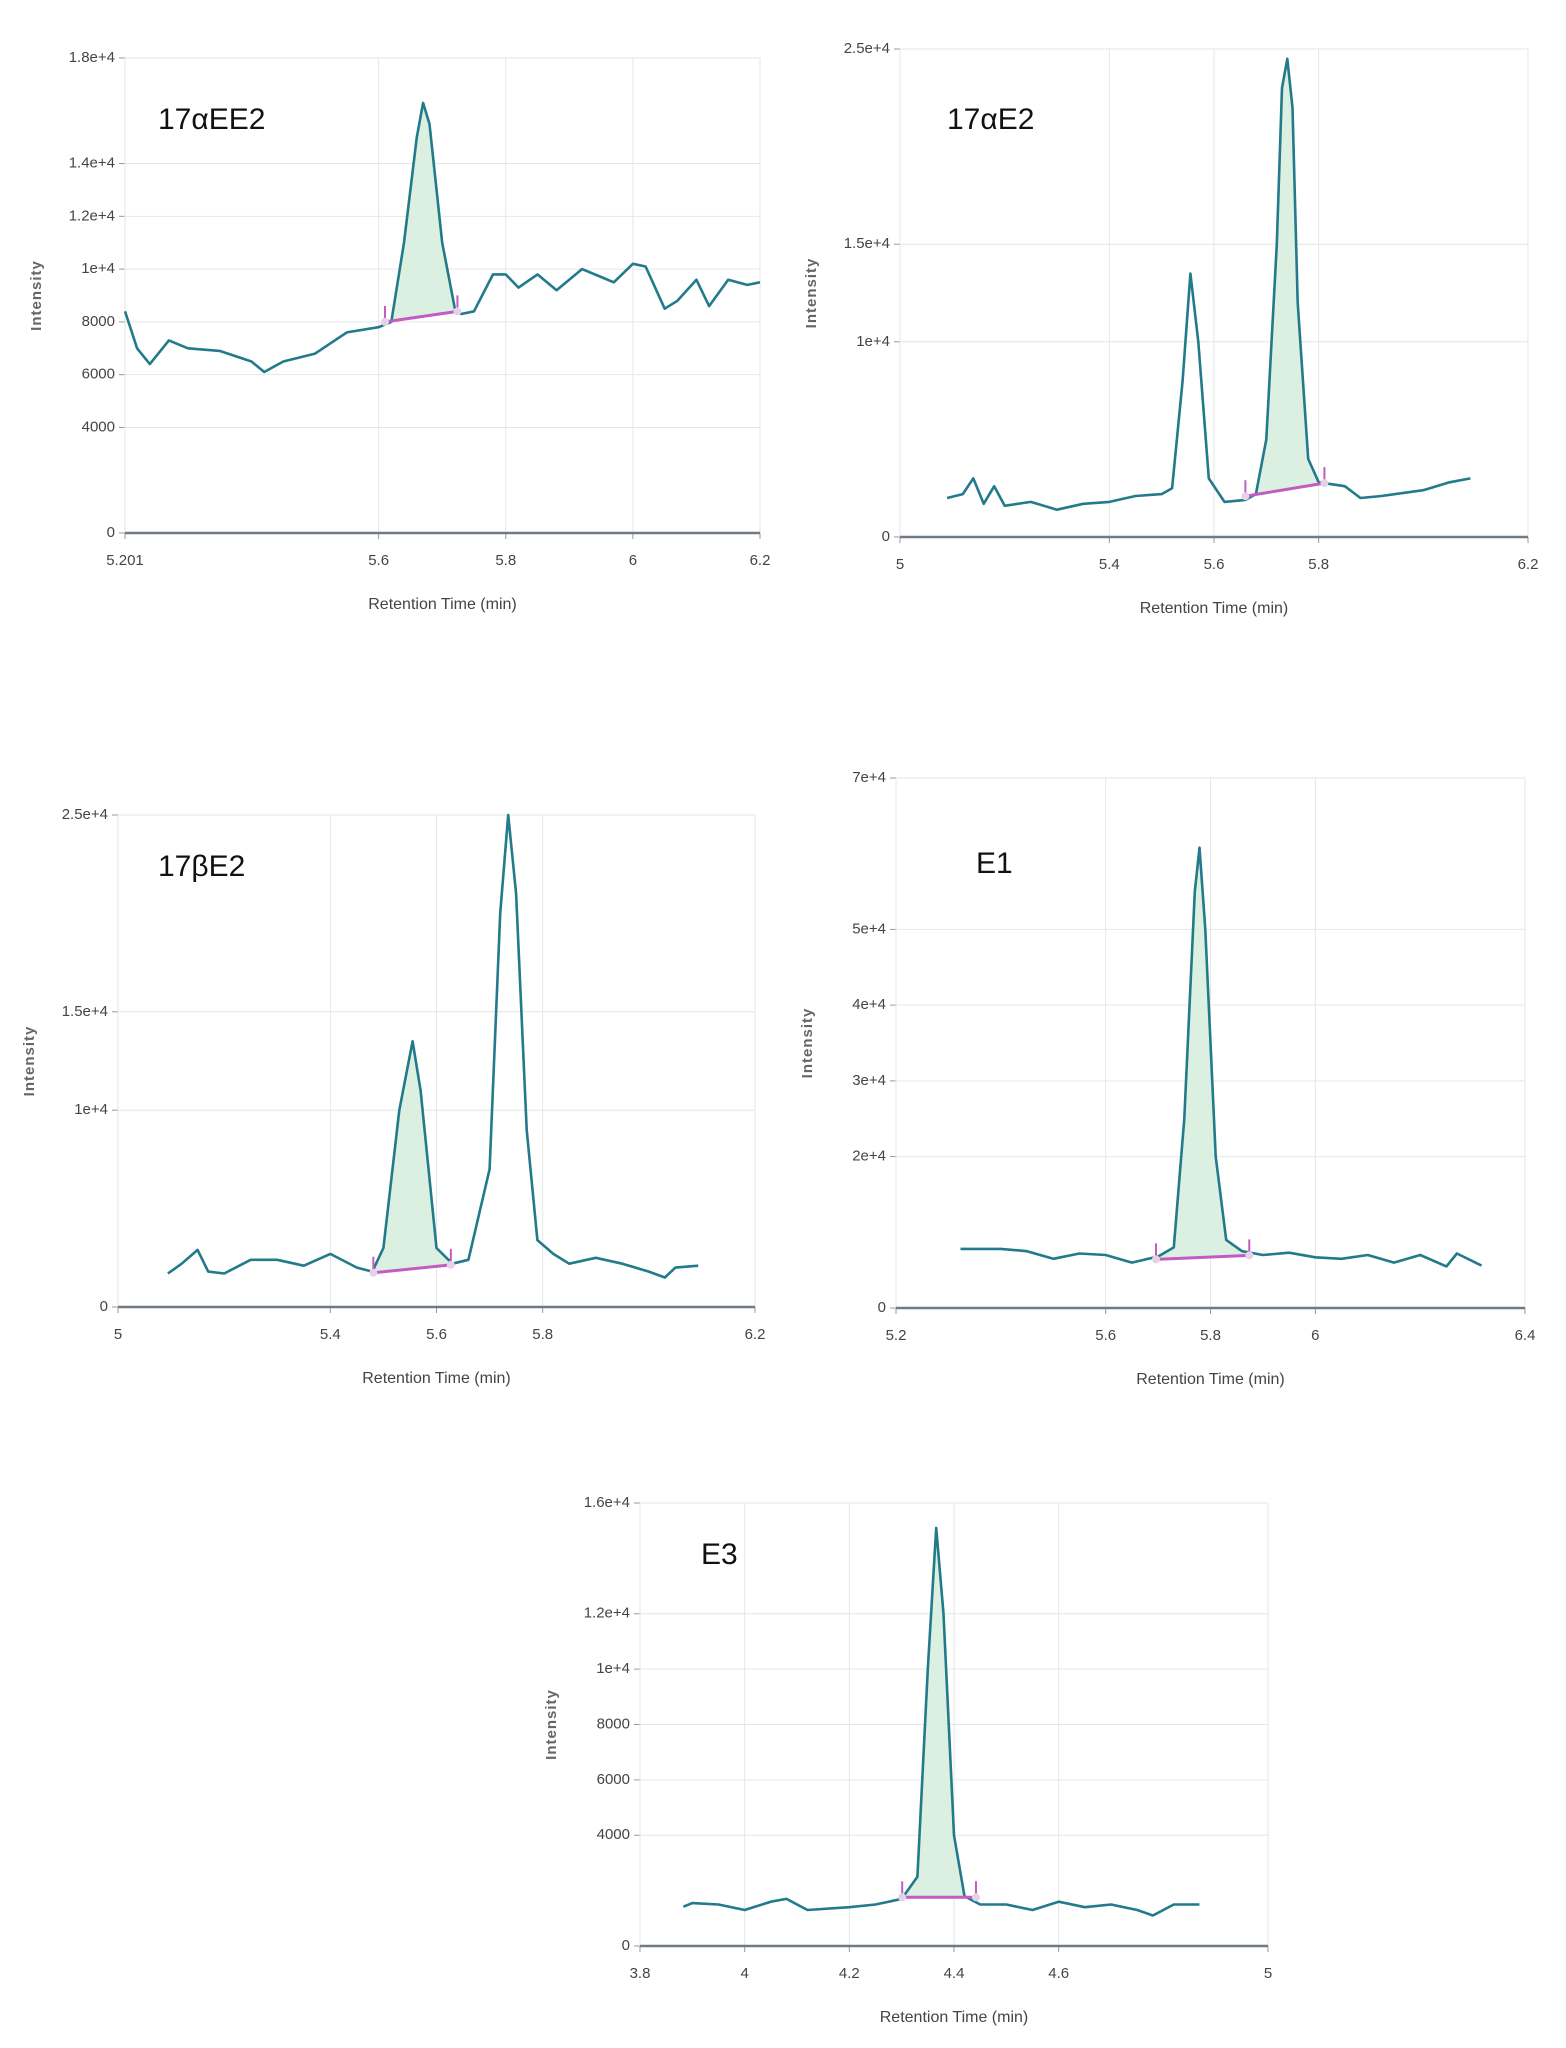 Image resolution: width=1566 pixels, height=2048 pixels. What do you see at coordinates (994, 863) in the screenshot?
I see `compound-label: E1` at bounding box center [994, 863].